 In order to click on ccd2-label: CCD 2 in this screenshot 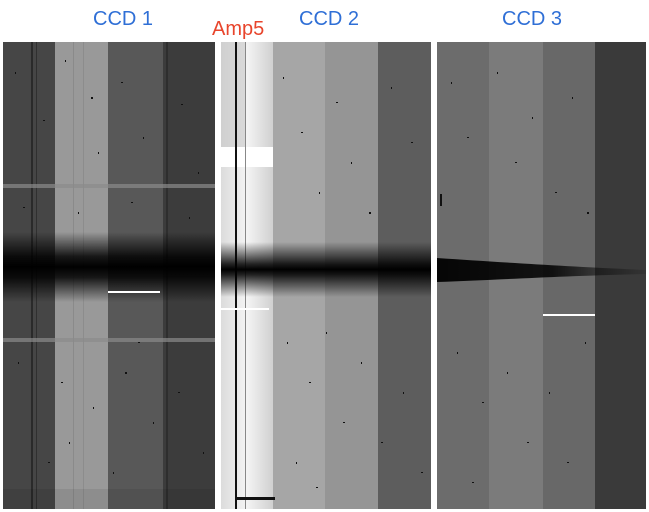, I will do `click(329, 19)`.